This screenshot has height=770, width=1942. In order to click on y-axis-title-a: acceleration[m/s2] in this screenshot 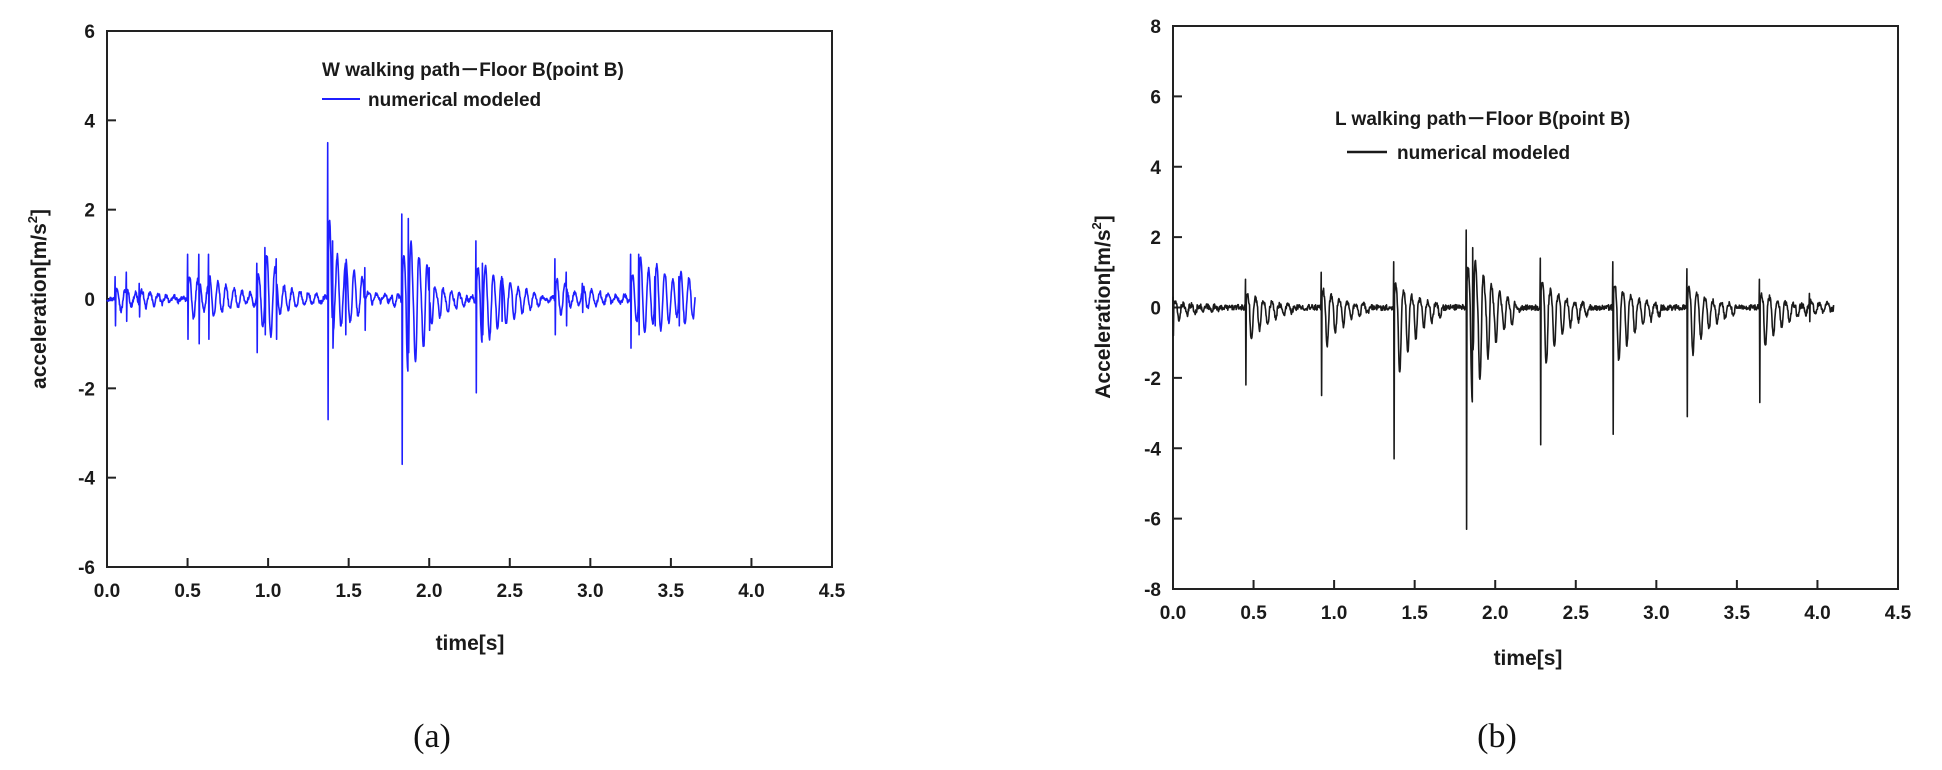, I will do `click(38, 299)`.